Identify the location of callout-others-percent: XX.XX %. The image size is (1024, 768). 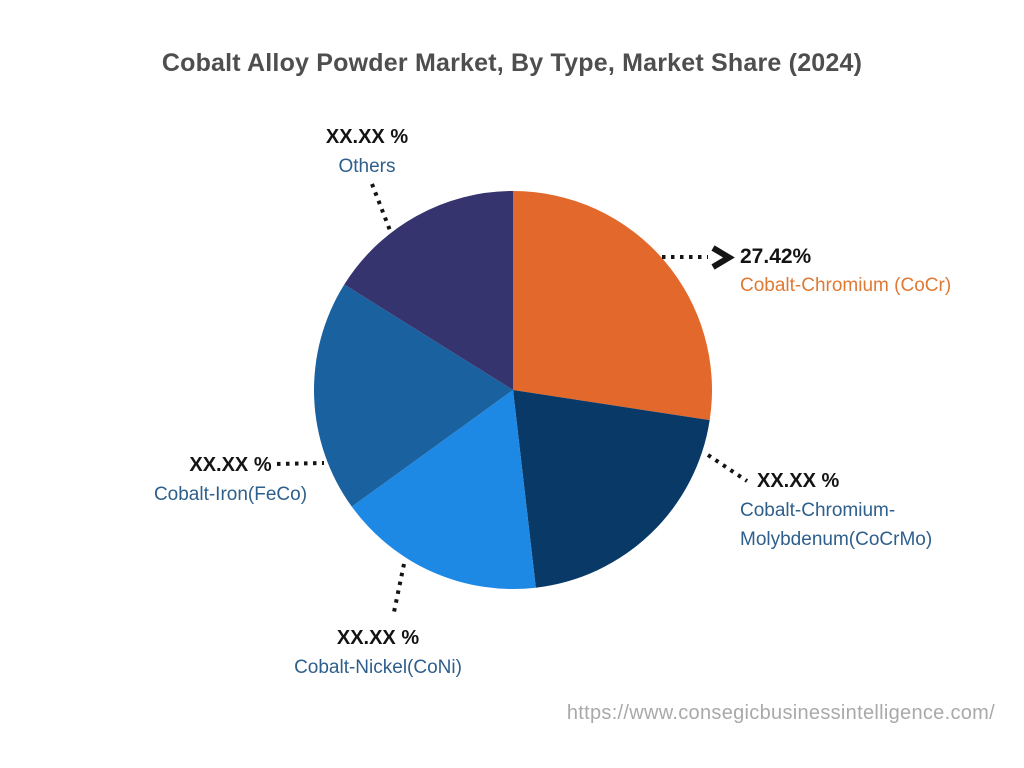
(367, 137).